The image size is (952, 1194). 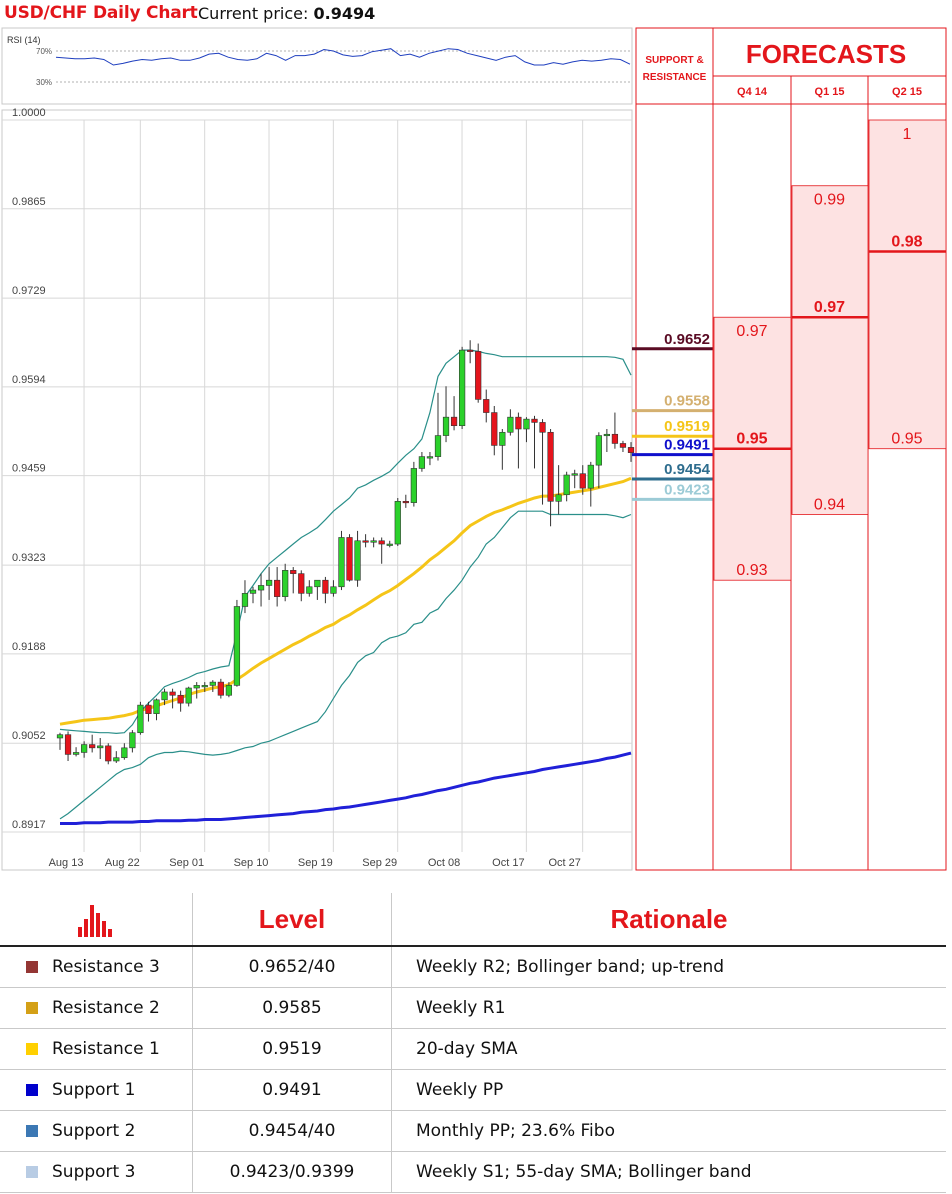 What do you see at coordinates (29, 647) in the screenshot?
I see `y-tick-label: 0.9188` at bounding box center [29, 647].